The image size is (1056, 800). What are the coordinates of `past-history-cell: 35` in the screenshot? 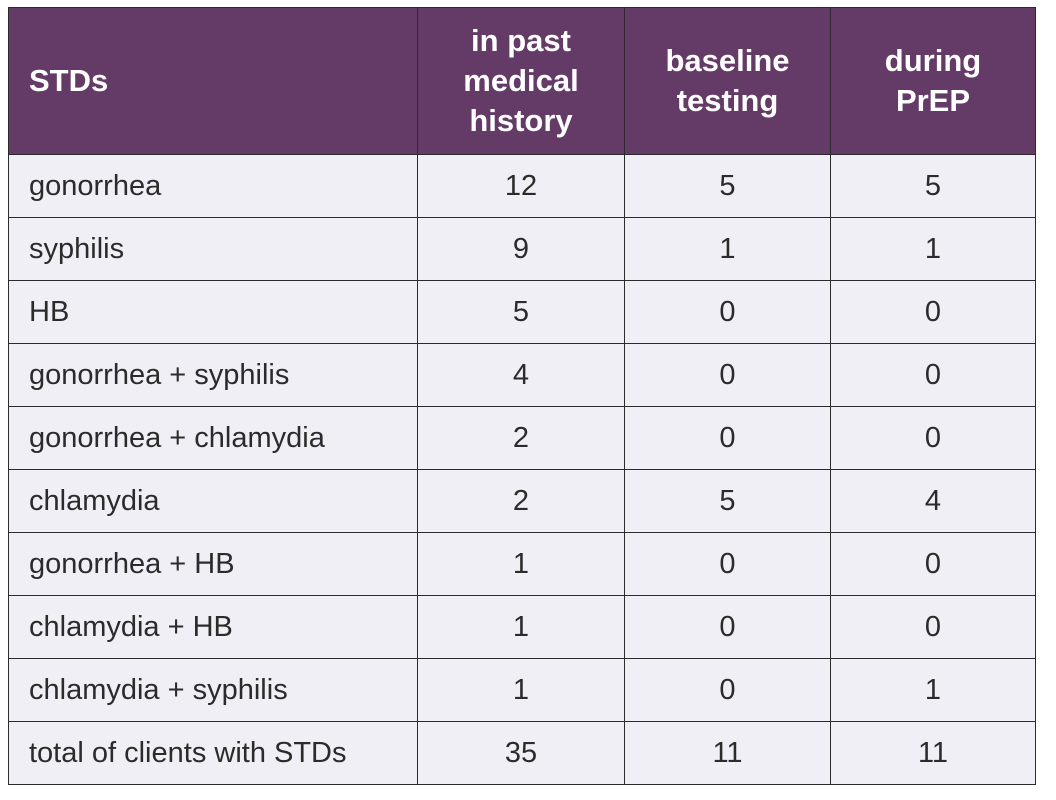 It's located at (521, 753).